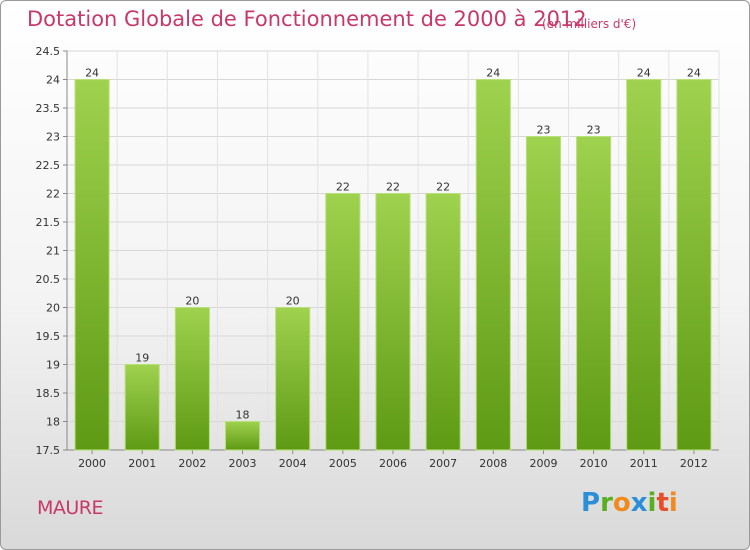 This screenshot has height=550, width=750. Describe the element at coordinates (621, 503) in the screenshot. I see `logo-letter: o` at that location.